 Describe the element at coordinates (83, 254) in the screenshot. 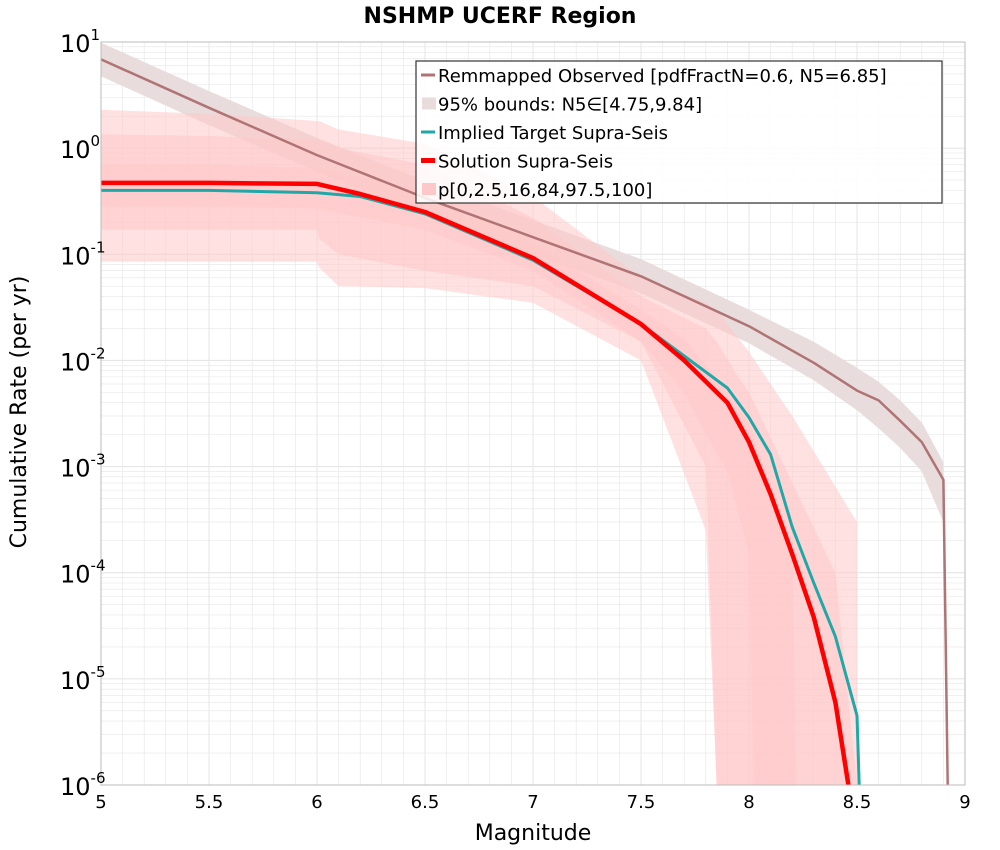

I see `y-tick-label: 10⁻¹` at that location.